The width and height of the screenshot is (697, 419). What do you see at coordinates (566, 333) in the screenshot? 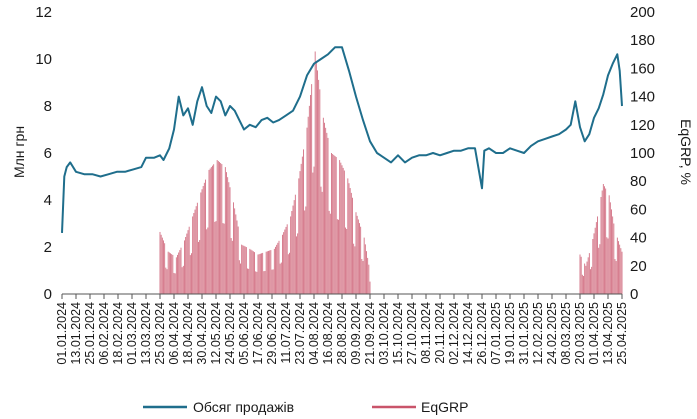
I see `x-tick-label: 08.03.2025` at bounding box center [566, 333].